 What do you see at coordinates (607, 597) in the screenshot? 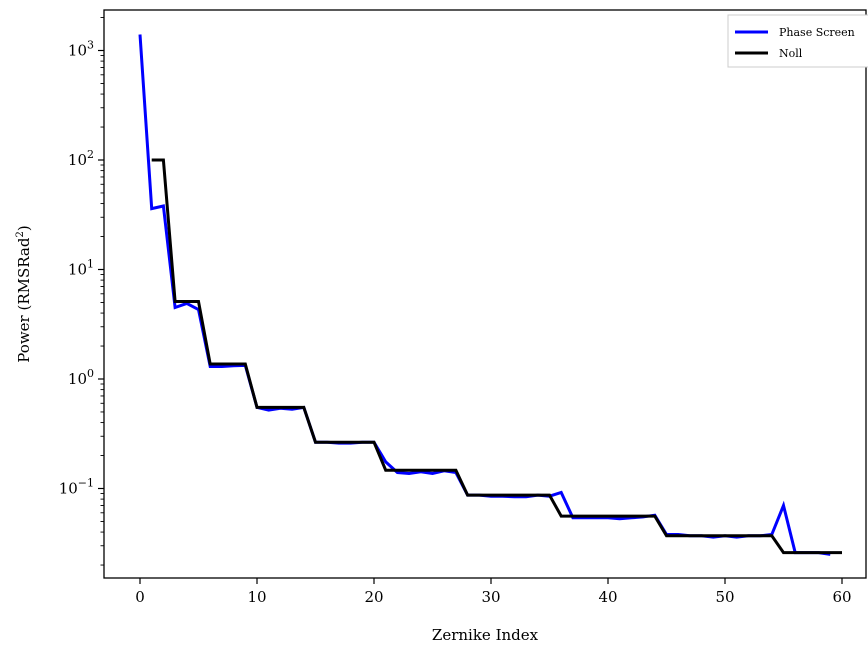
I see `x-tick-label: 40` at bounding box center [607, 597].